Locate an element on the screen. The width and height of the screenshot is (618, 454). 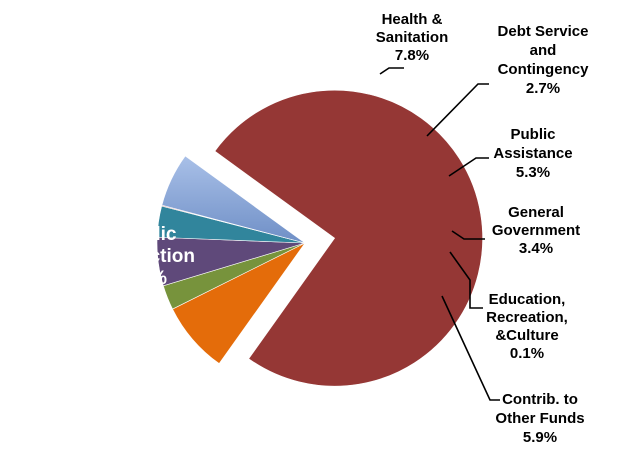
slice-value-label: 3.4% is located at coordinates (536, 248).